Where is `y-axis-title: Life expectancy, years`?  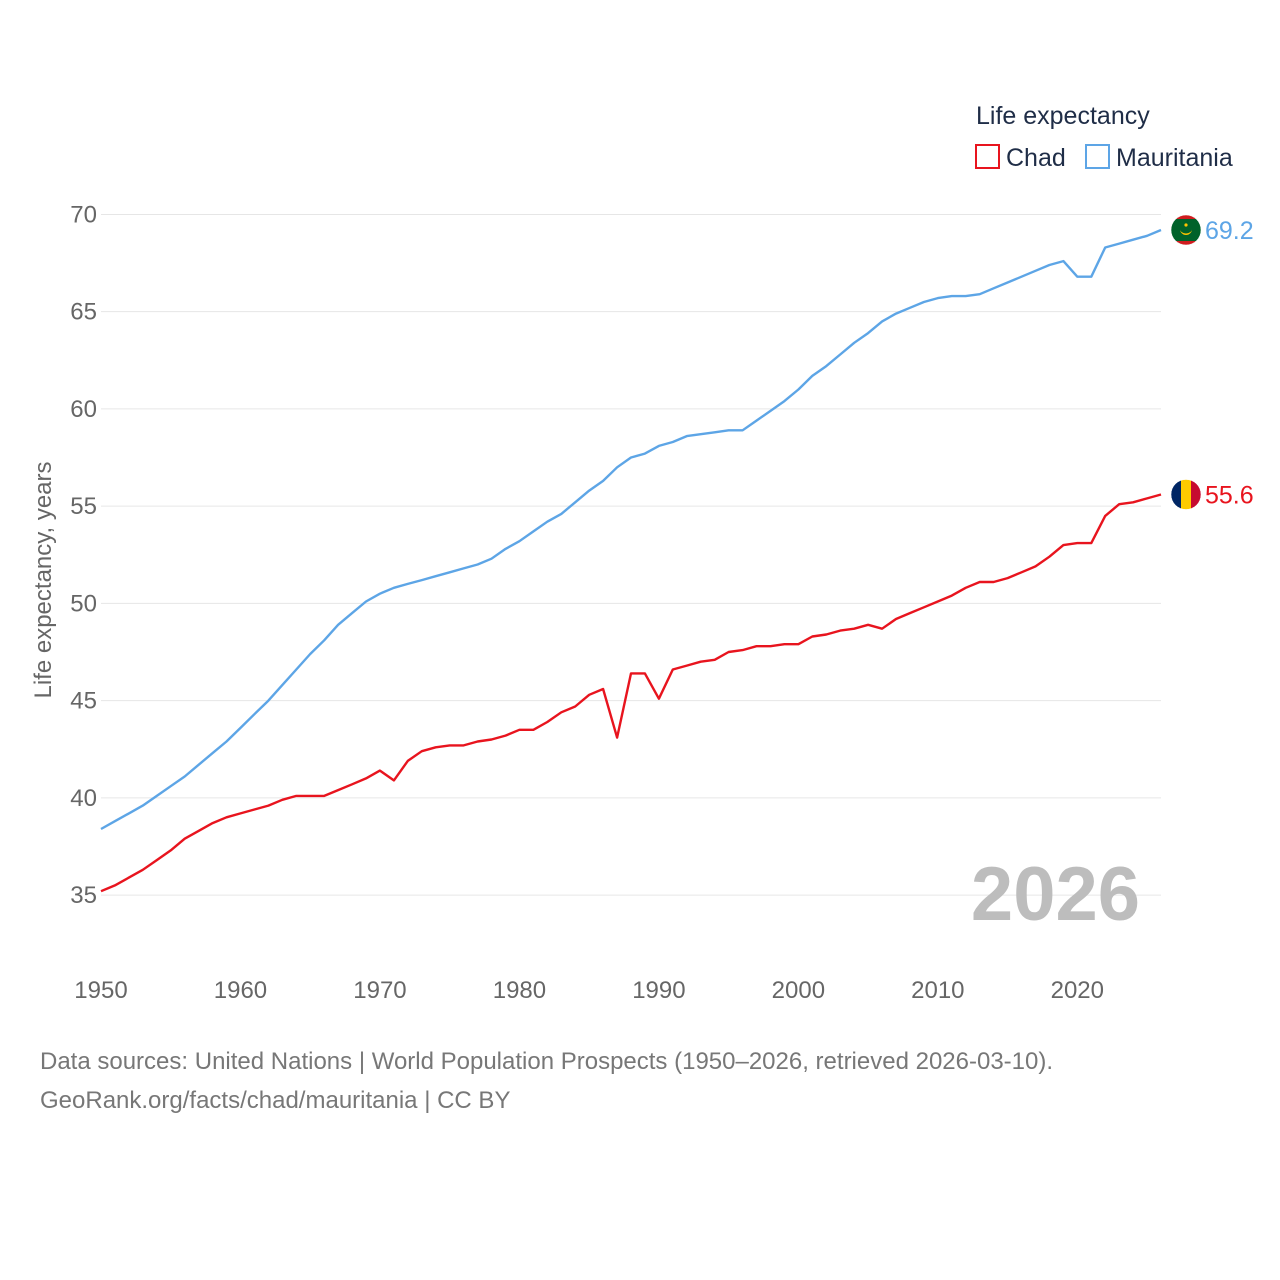
y-axis-title: Life expectancy, years is located at coordinates (43, 579).